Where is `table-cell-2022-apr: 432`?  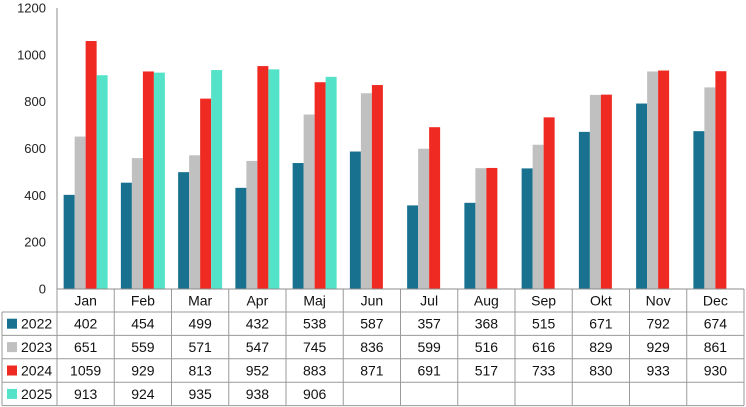
table-cell-2022-apr: 432 is located at coordinates (258, 324).